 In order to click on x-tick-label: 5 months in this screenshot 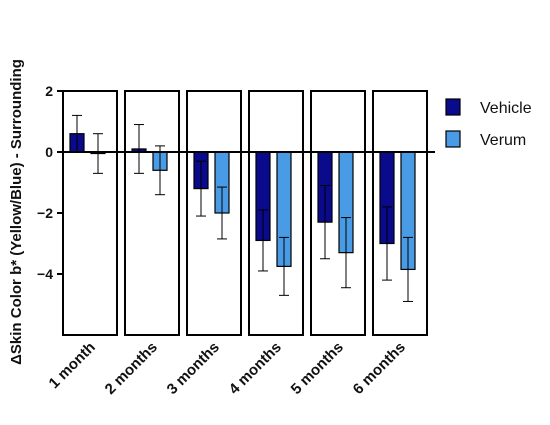, I will do `click(317, 368)`.